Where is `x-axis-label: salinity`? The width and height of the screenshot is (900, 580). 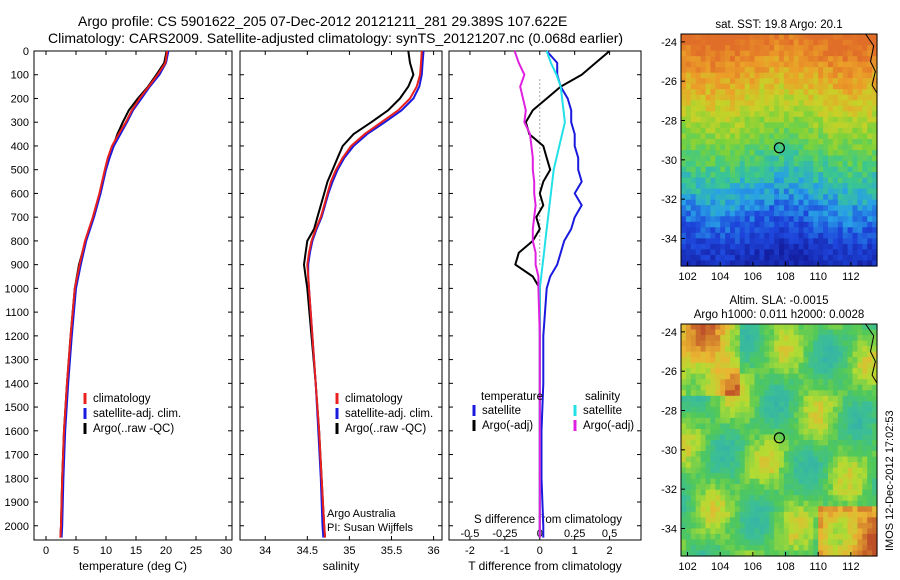
x-axis-label: salinity is located at coordinates (341, 566).